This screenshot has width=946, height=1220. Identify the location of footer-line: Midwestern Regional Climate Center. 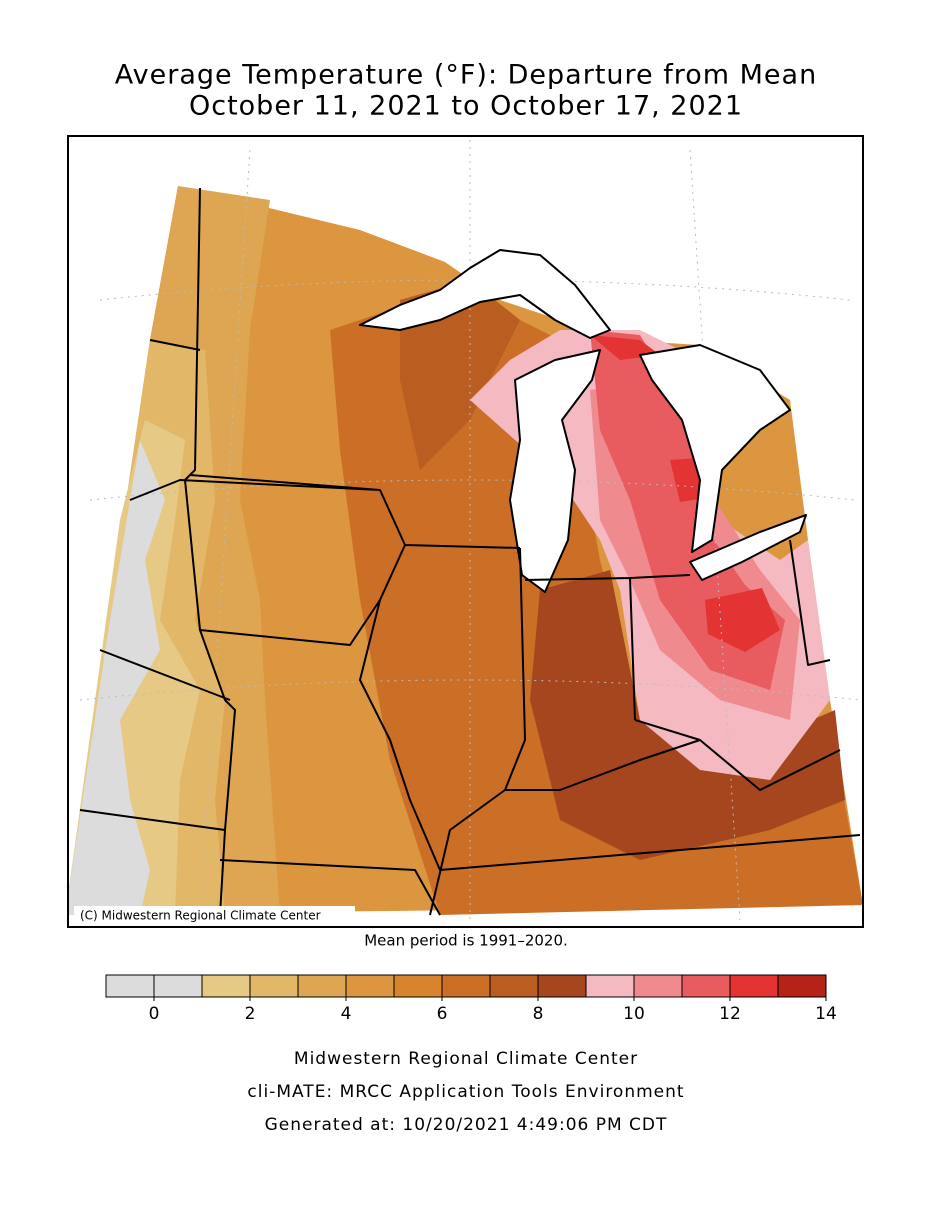
(466, 1059).